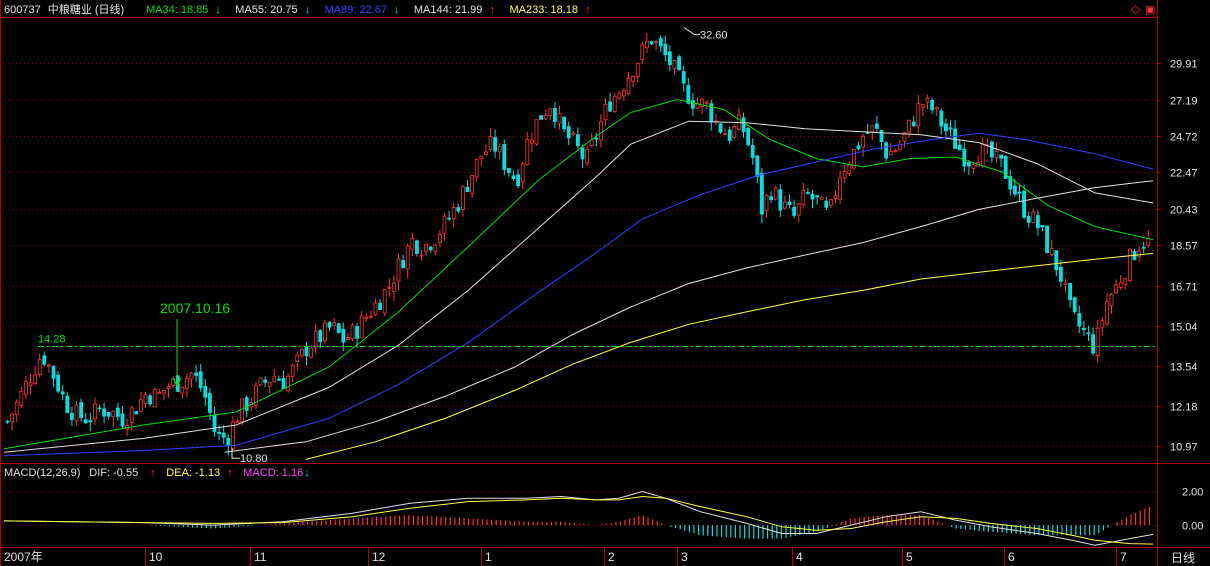 The width and height of the screenshot is (1210, 566). What do you see at coordinates (611, 557) in the screenshot?
I see `time-axis-label: 2` at bounding box center [611, 557].